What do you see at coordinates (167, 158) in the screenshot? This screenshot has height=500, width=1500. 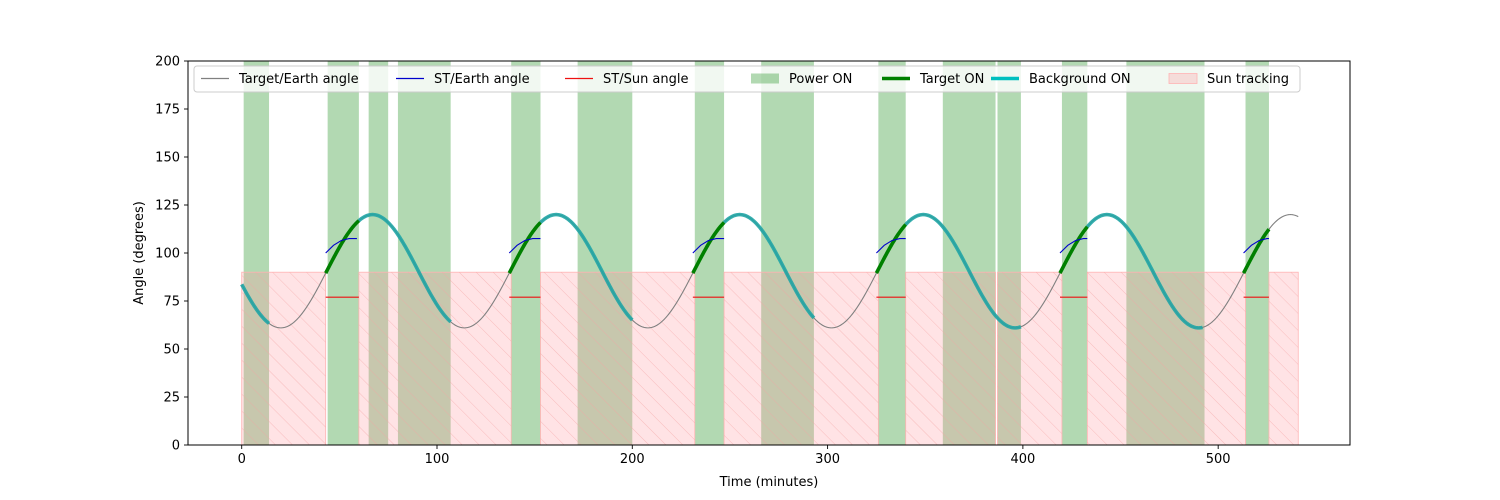 I see `y-tick-label: 150` at bounding box center [167, 158].